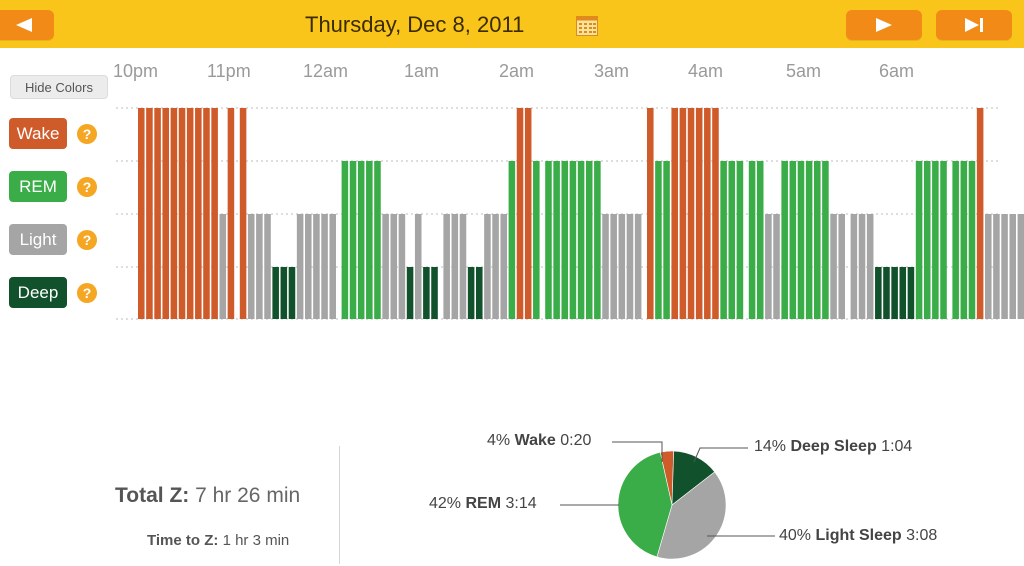 This screenshot has height=566, width=1024. I want to click on calendar-icon, so click(587, 26).